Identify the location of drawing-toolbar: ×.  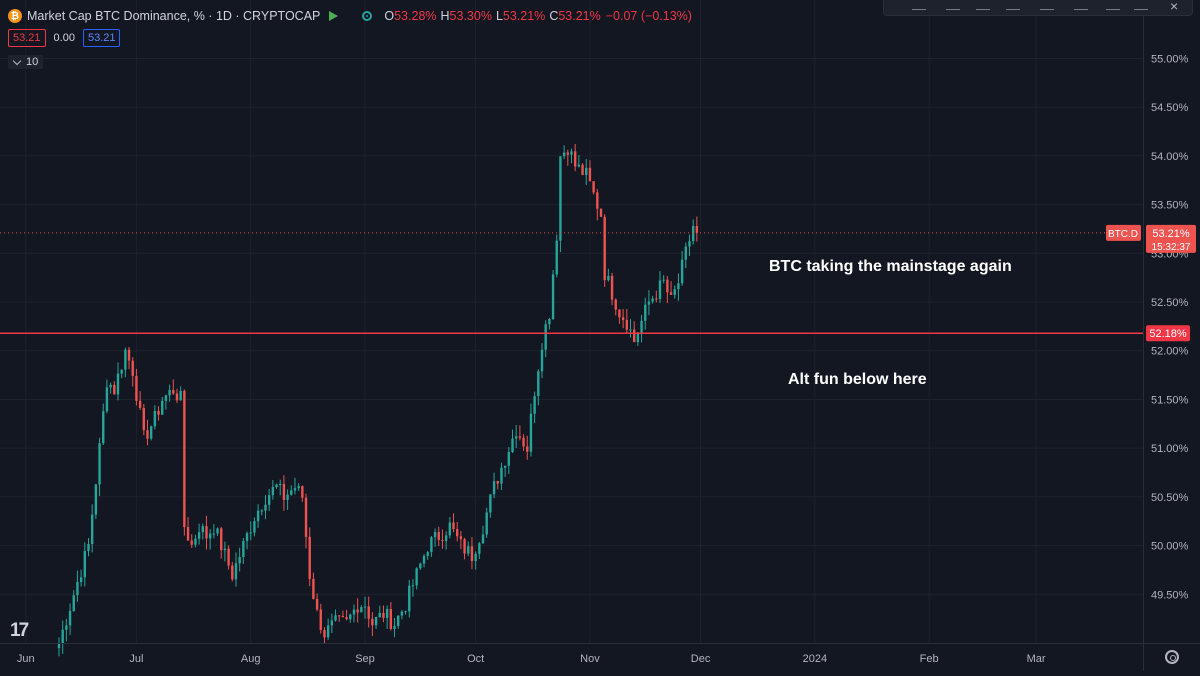
(1038, 8).